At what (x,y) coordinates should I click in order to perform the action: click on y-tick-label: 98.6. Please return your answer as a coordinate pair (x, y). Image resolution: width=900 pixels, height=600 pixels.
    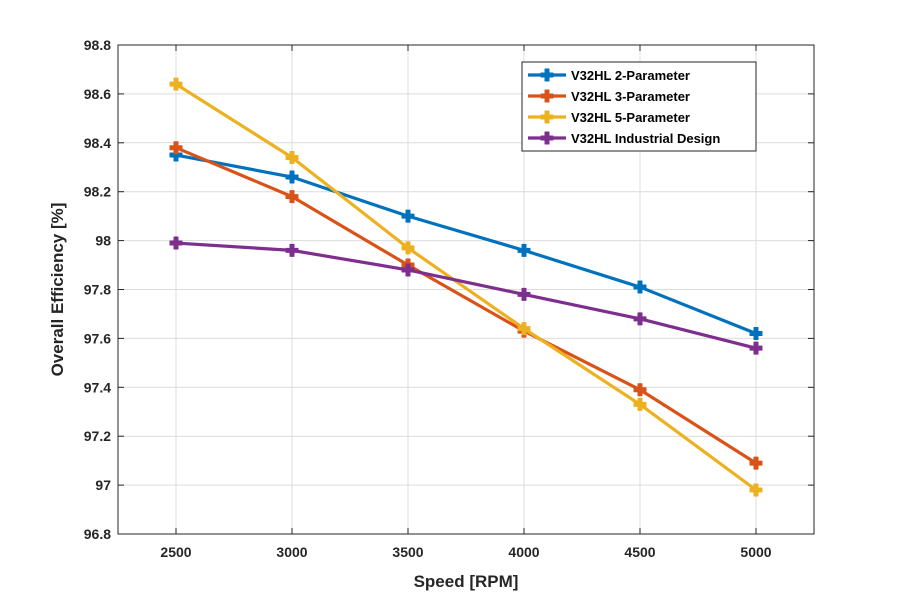
    Looking at the image, I should click on (97, 94).